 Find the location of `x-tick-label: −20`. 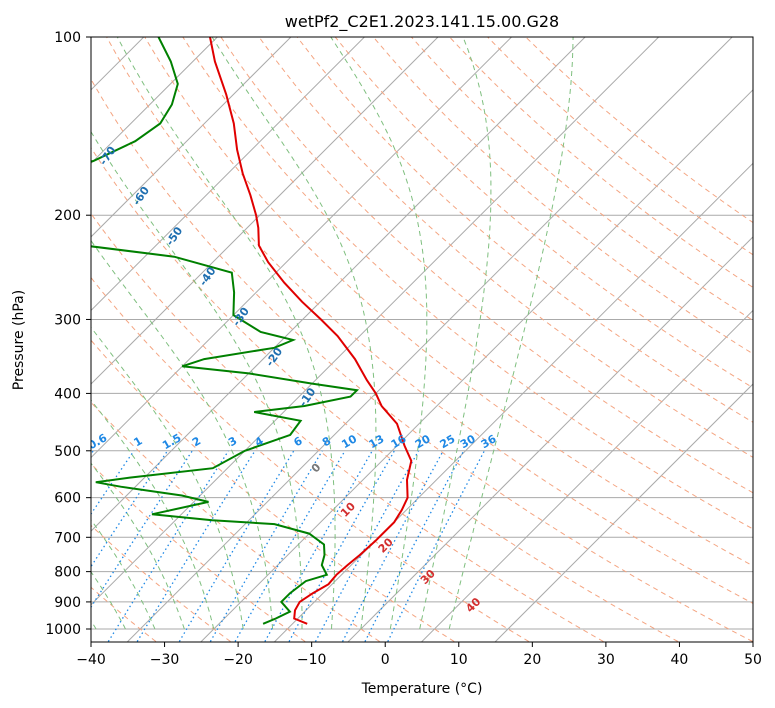

x-tick-label: −20 is located at coordinates (238, 660).